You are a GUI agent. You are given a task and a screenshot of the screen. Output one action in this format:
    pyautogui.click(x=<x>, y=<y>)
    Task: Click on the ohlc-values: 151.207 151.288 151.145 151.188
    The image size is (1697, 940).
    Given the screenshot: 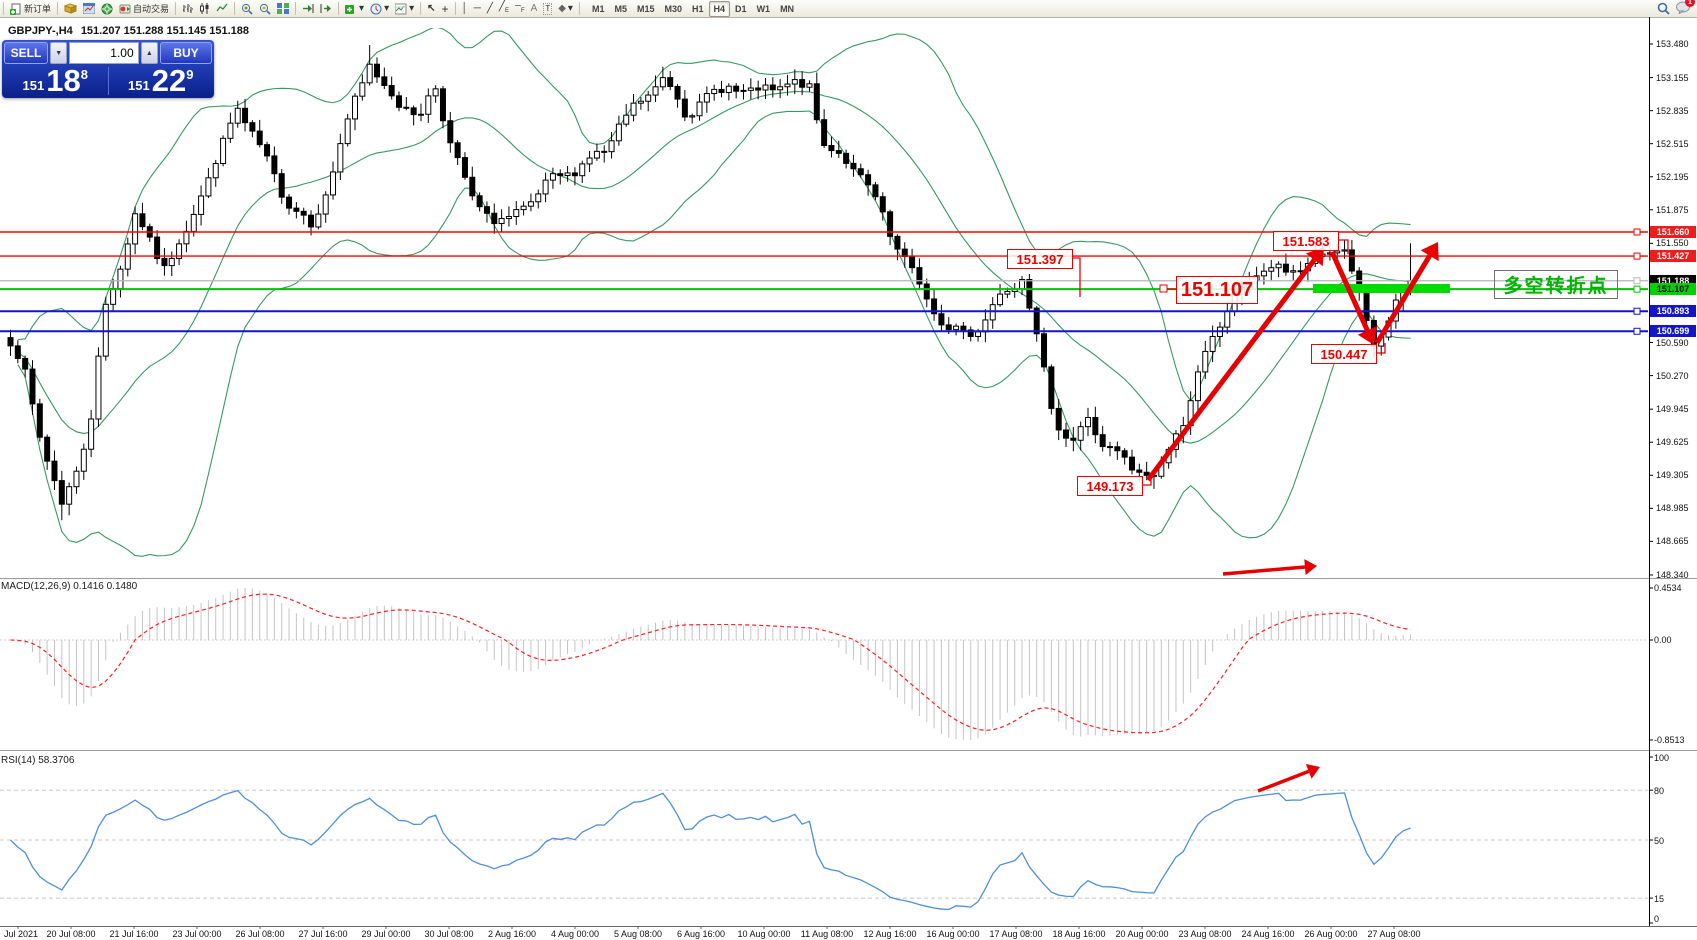 What is the action you would take?
    pyautogui.click(x=165, y=31)
    